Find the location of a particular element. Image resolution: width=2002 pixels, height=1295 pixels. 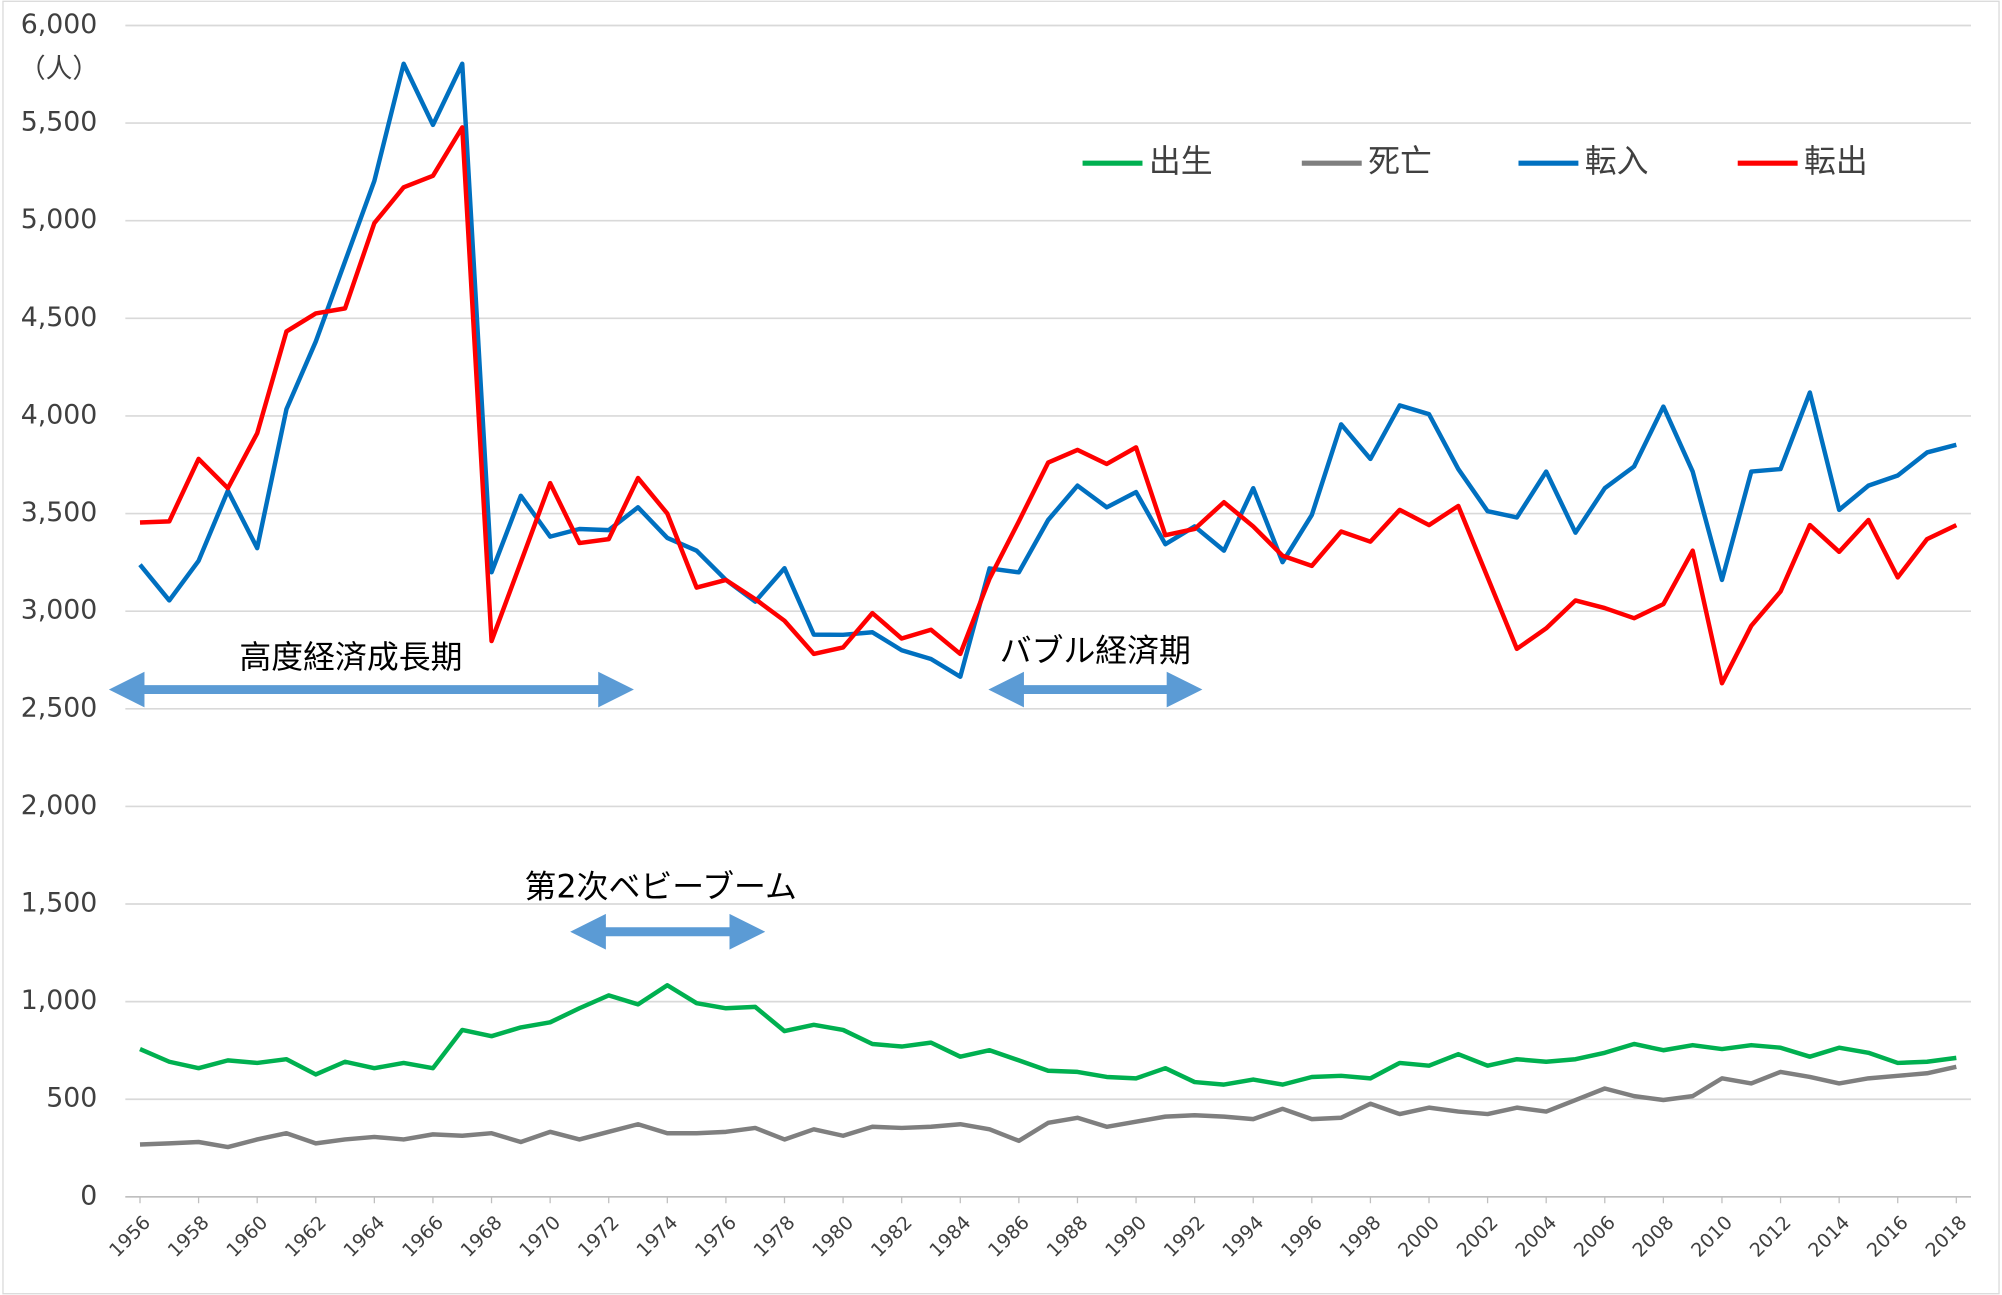

x-tick-label: 2000 is located at coordinates (1418, 1236).